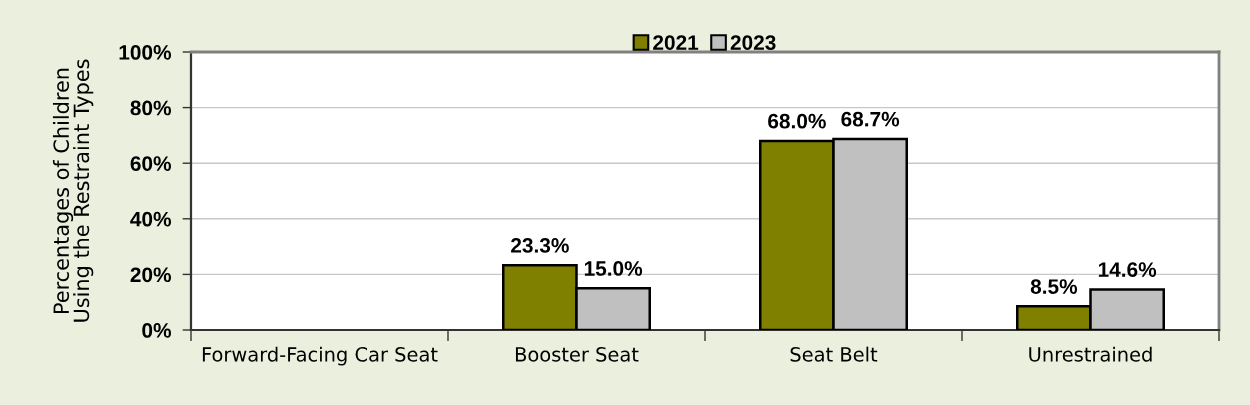 This screenshot has width=1250, height=405. I want to click on y-tick-label: 0%, so click(157, 330).